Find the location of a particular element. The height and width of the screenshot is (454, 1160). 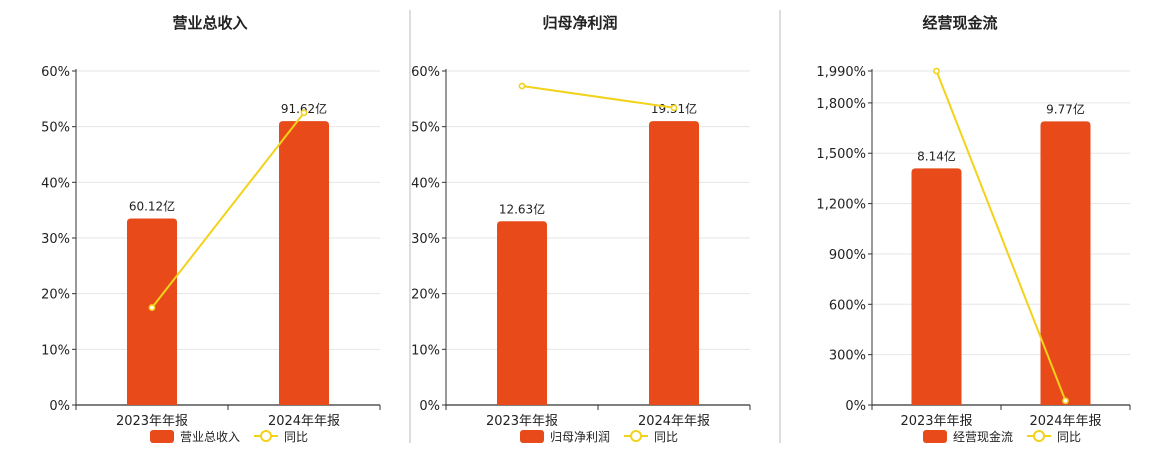

legend: 归母净利润 同比 is located at coordinates (599, 437).